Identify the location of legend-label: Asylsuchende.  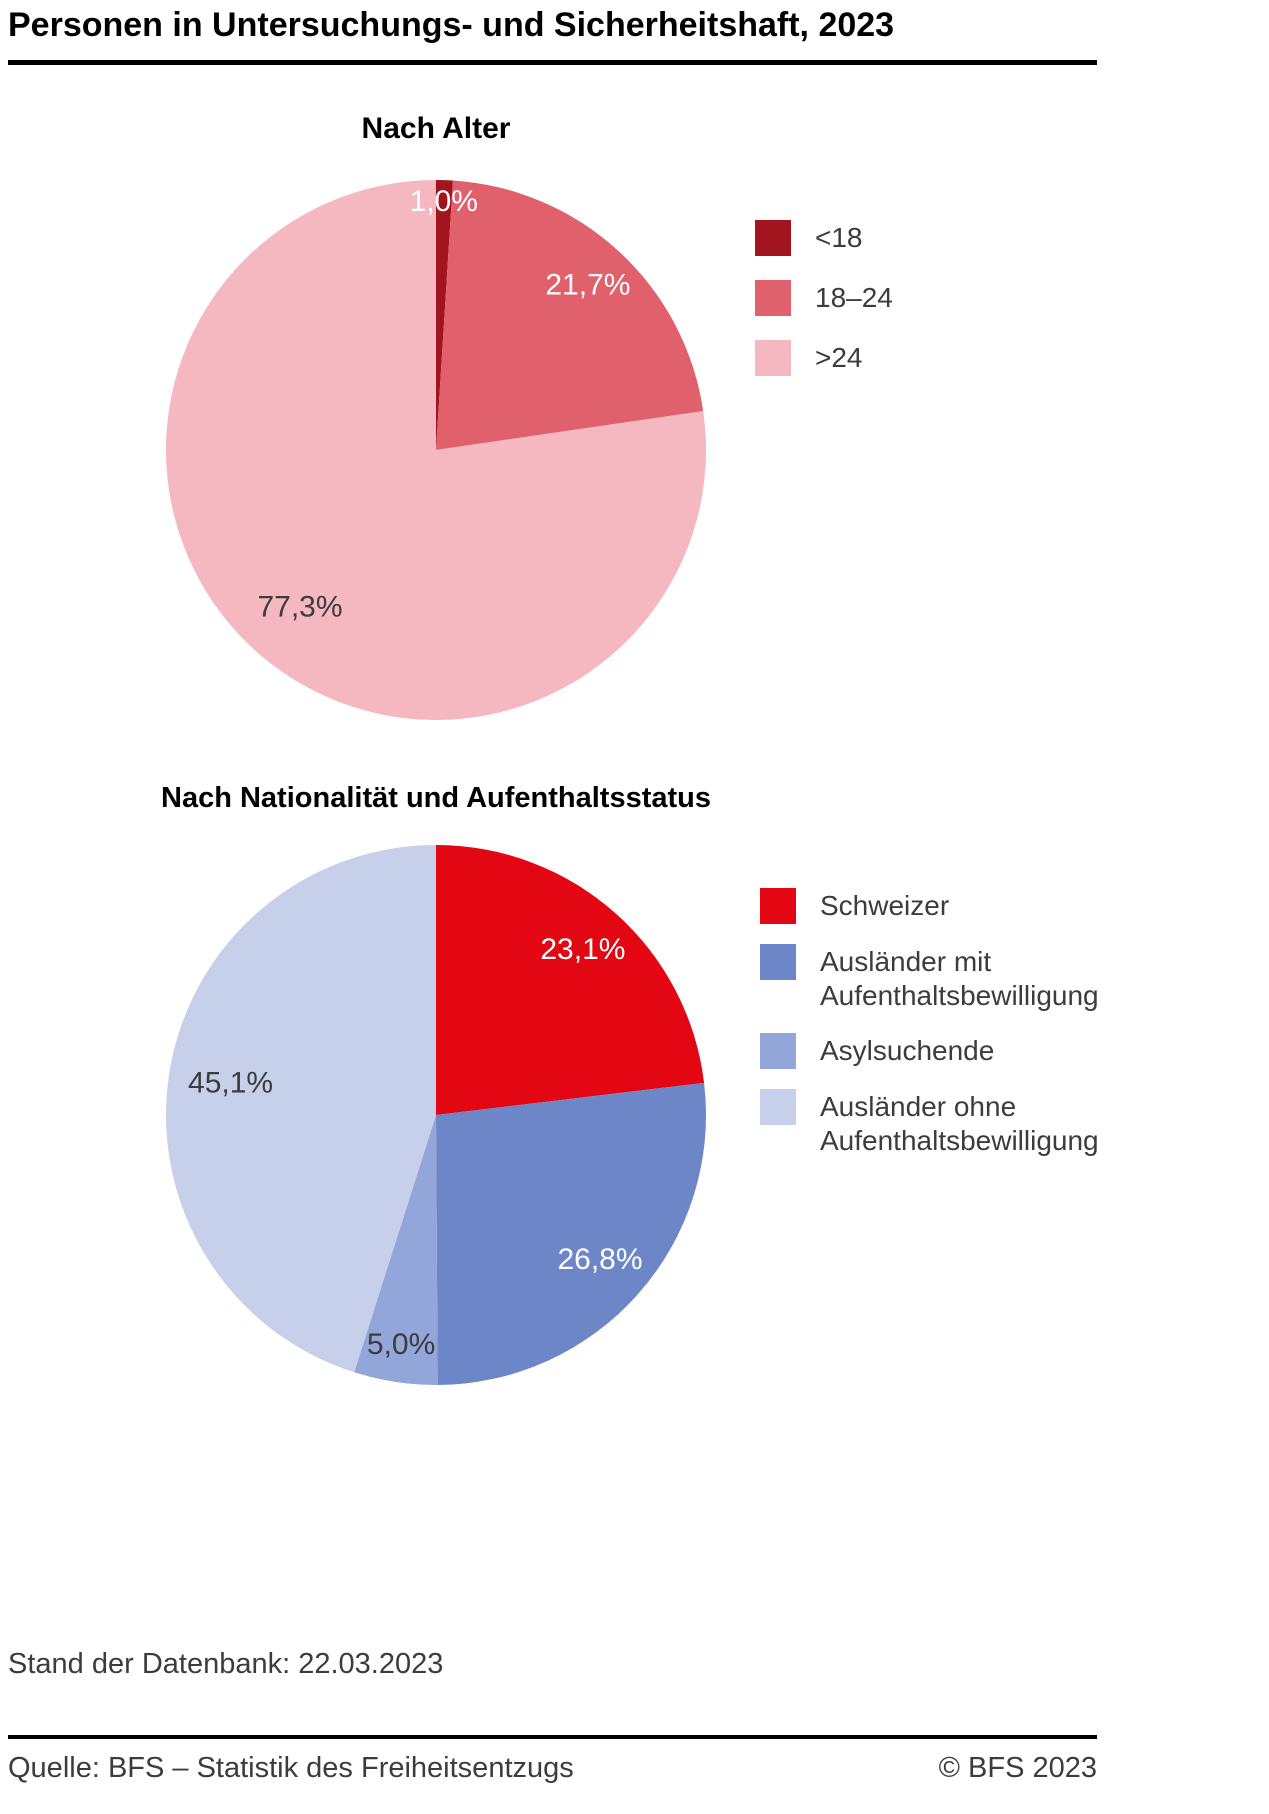
(907, 1050).